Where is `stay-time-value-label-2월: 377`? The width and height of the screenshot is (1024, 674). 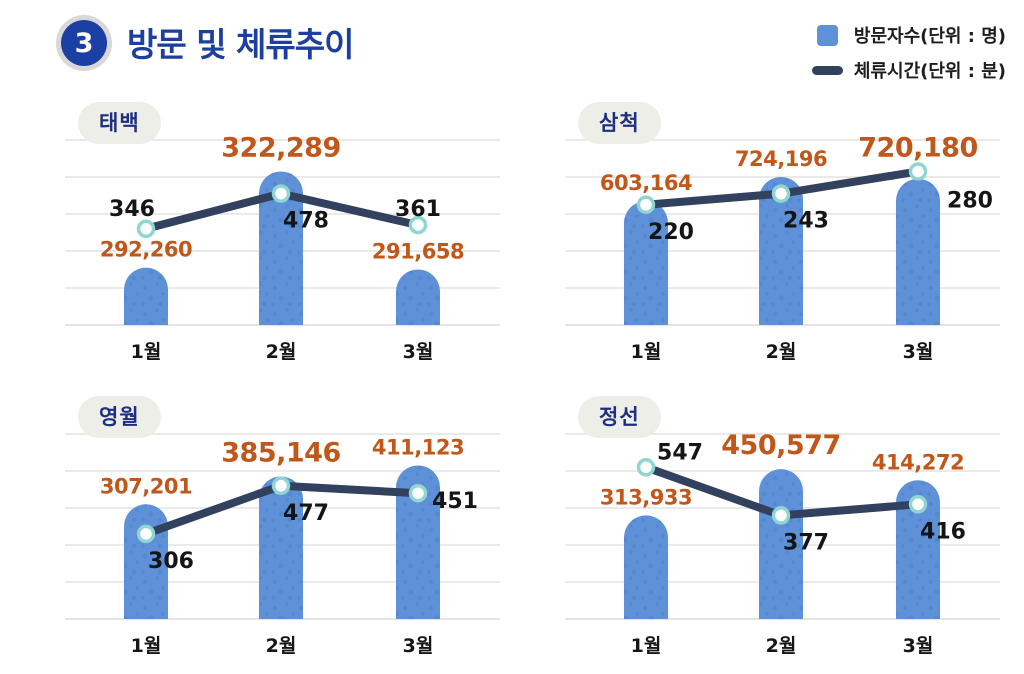 stay-time-value-label-2월: 377 is located at coordinates (806, 542).